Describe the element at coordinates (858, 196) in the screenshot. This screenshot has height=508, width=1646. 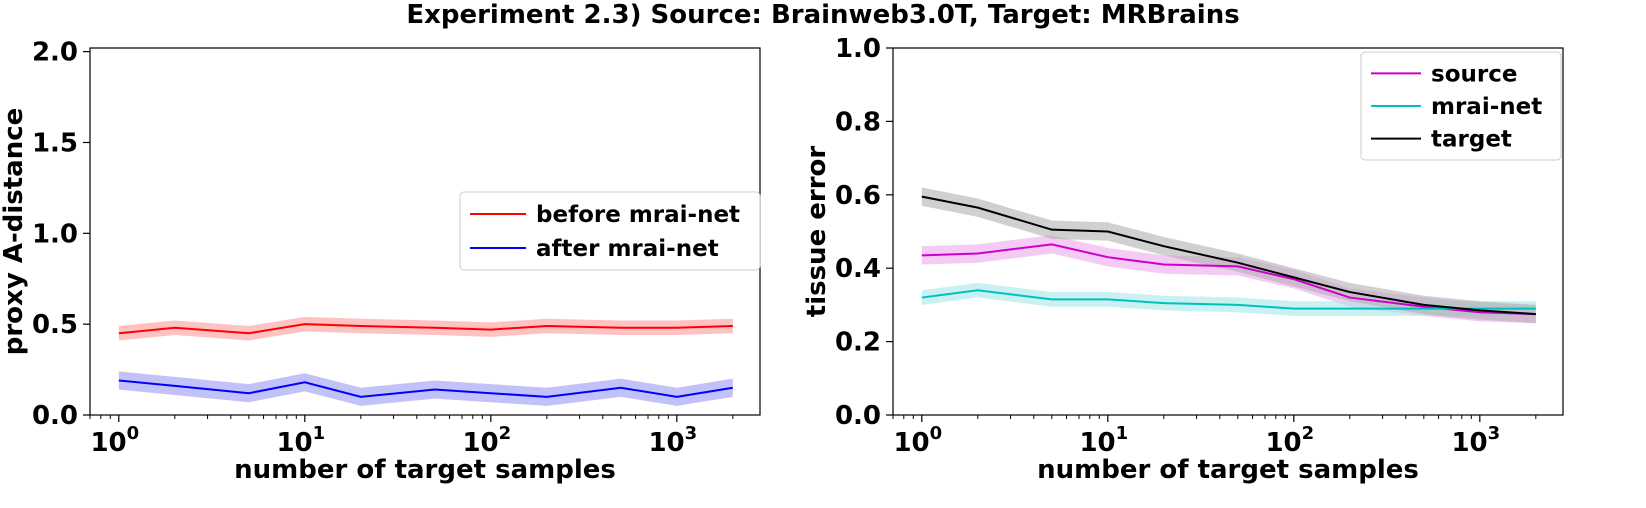
I see `y-tick-label: 0.6` at that location.